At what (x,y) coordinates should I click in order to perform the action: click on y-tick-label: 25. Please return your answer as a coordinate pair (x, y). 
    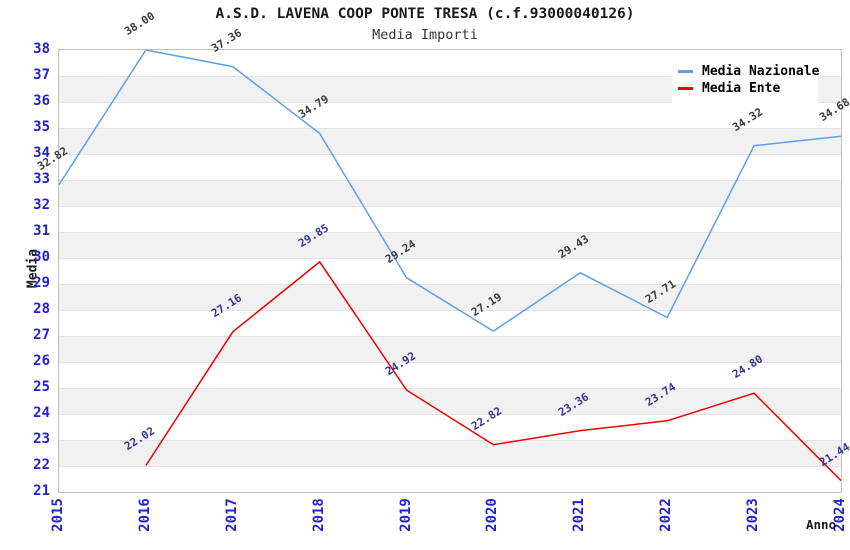
    Looking at the image, I should click on (41, 387).